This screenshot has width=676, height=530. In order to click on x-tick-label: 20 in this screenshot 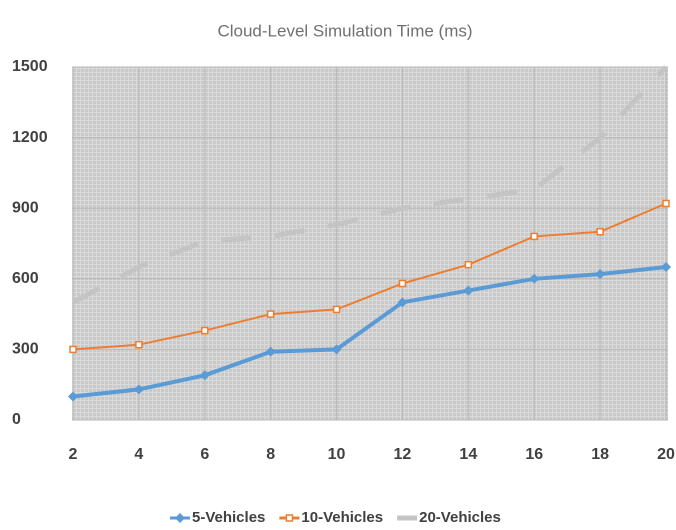, I will do `click(666, 454)`.